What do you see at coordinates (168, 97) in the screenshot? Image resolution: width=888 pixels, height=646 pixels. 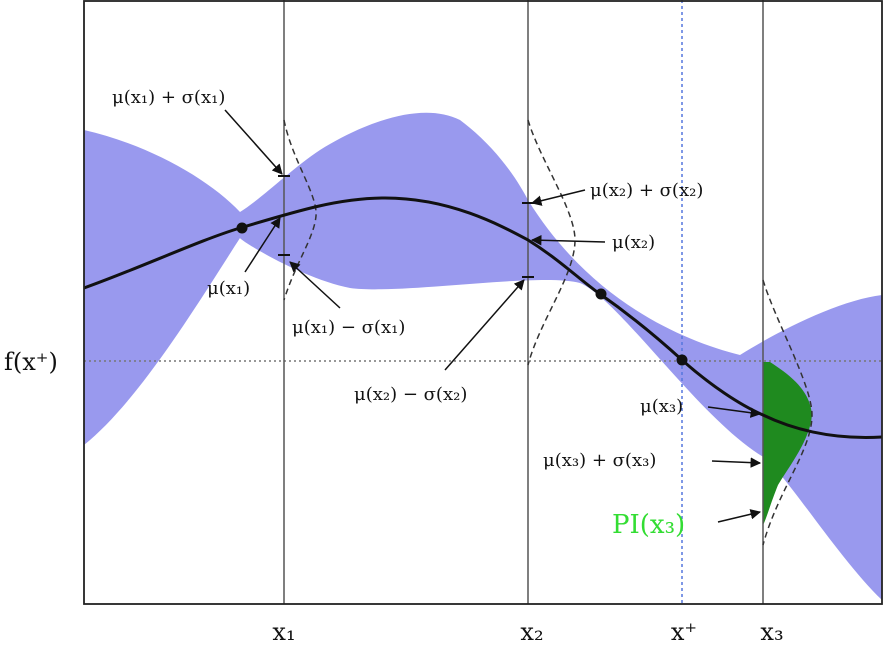 I see `label-mu-x1-plus-sigma: μ(x₁) + σ(x₁)` at bounding box center [168, 97].